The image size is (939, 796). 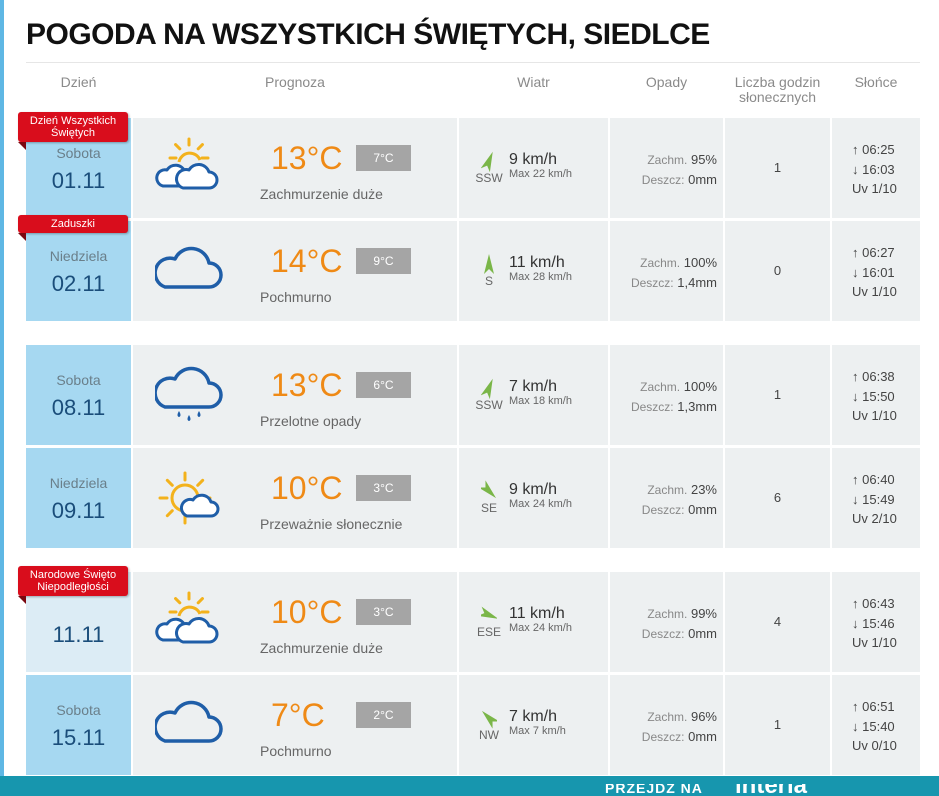 I want to click on page-title: POGODA NA WSZYSTKICH ŚWIĘTYCH, SIEDLCE, so click(x=368, y=34).